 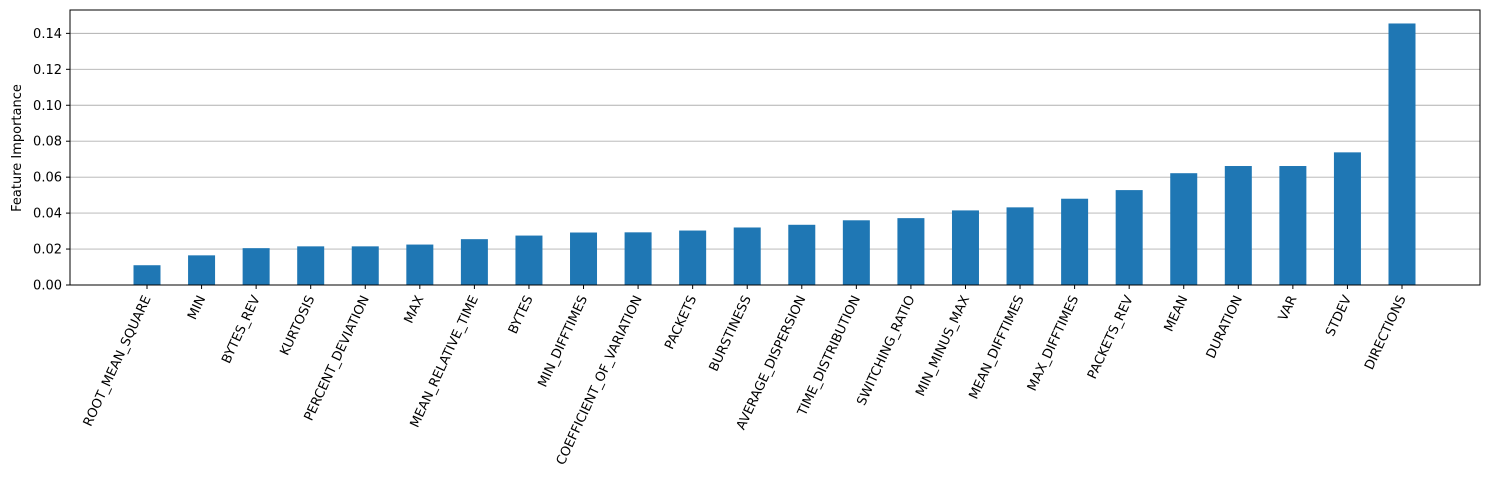 I want to click on x-tick-label: STDEV, so click(x=1339, y=316).